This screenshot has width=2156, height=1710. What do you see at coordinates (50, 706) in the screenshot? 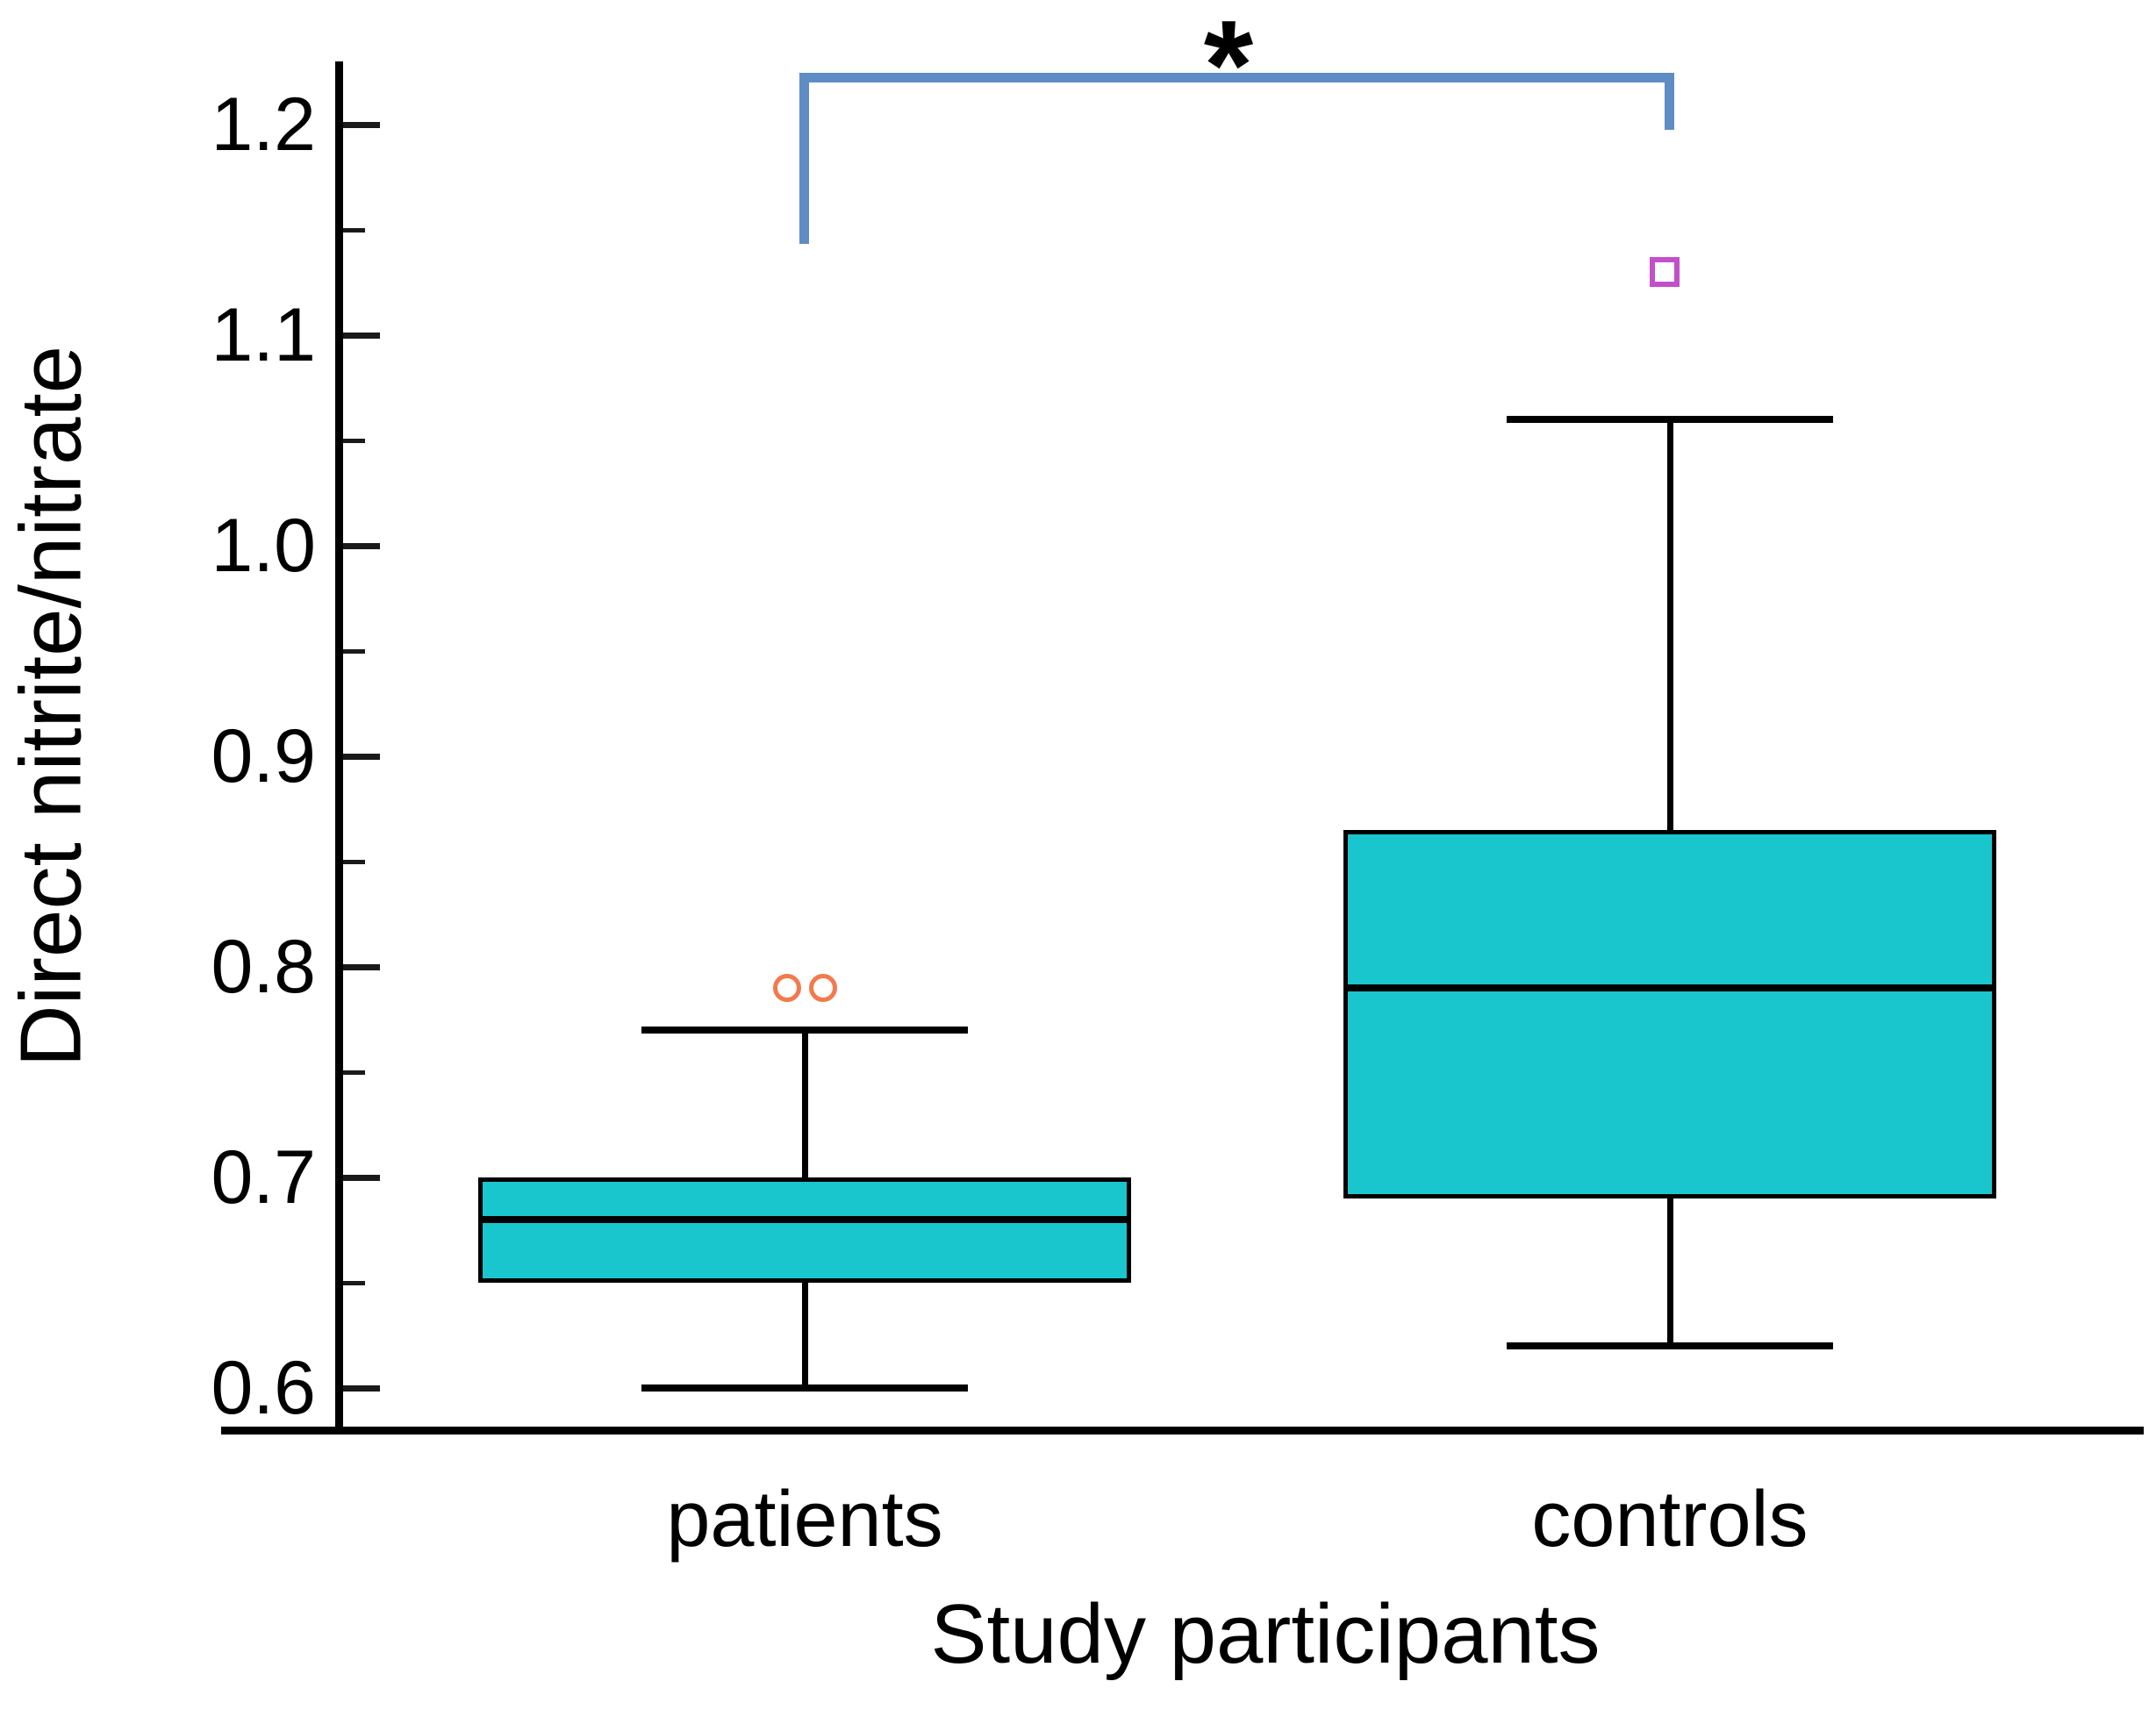
I see `y-axis-title: Direct nitrite/nitrate` at bounding box center [50, 706].